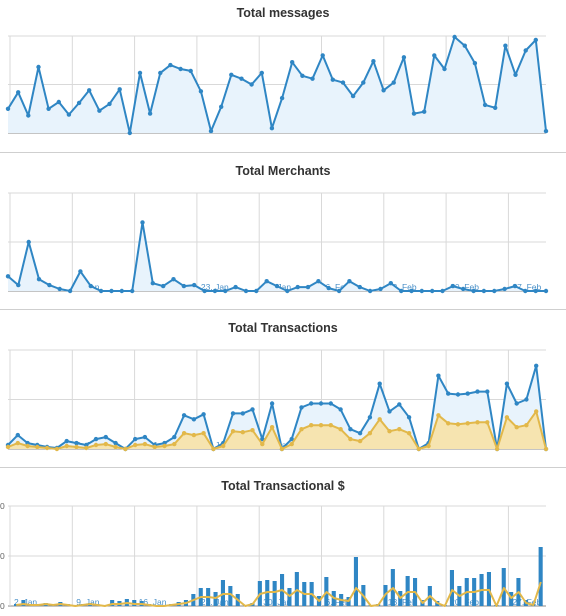 The height and width of the screenshot is (616, 566). I want to click on x-tick-label: 20. Feb, so click(464, 287).